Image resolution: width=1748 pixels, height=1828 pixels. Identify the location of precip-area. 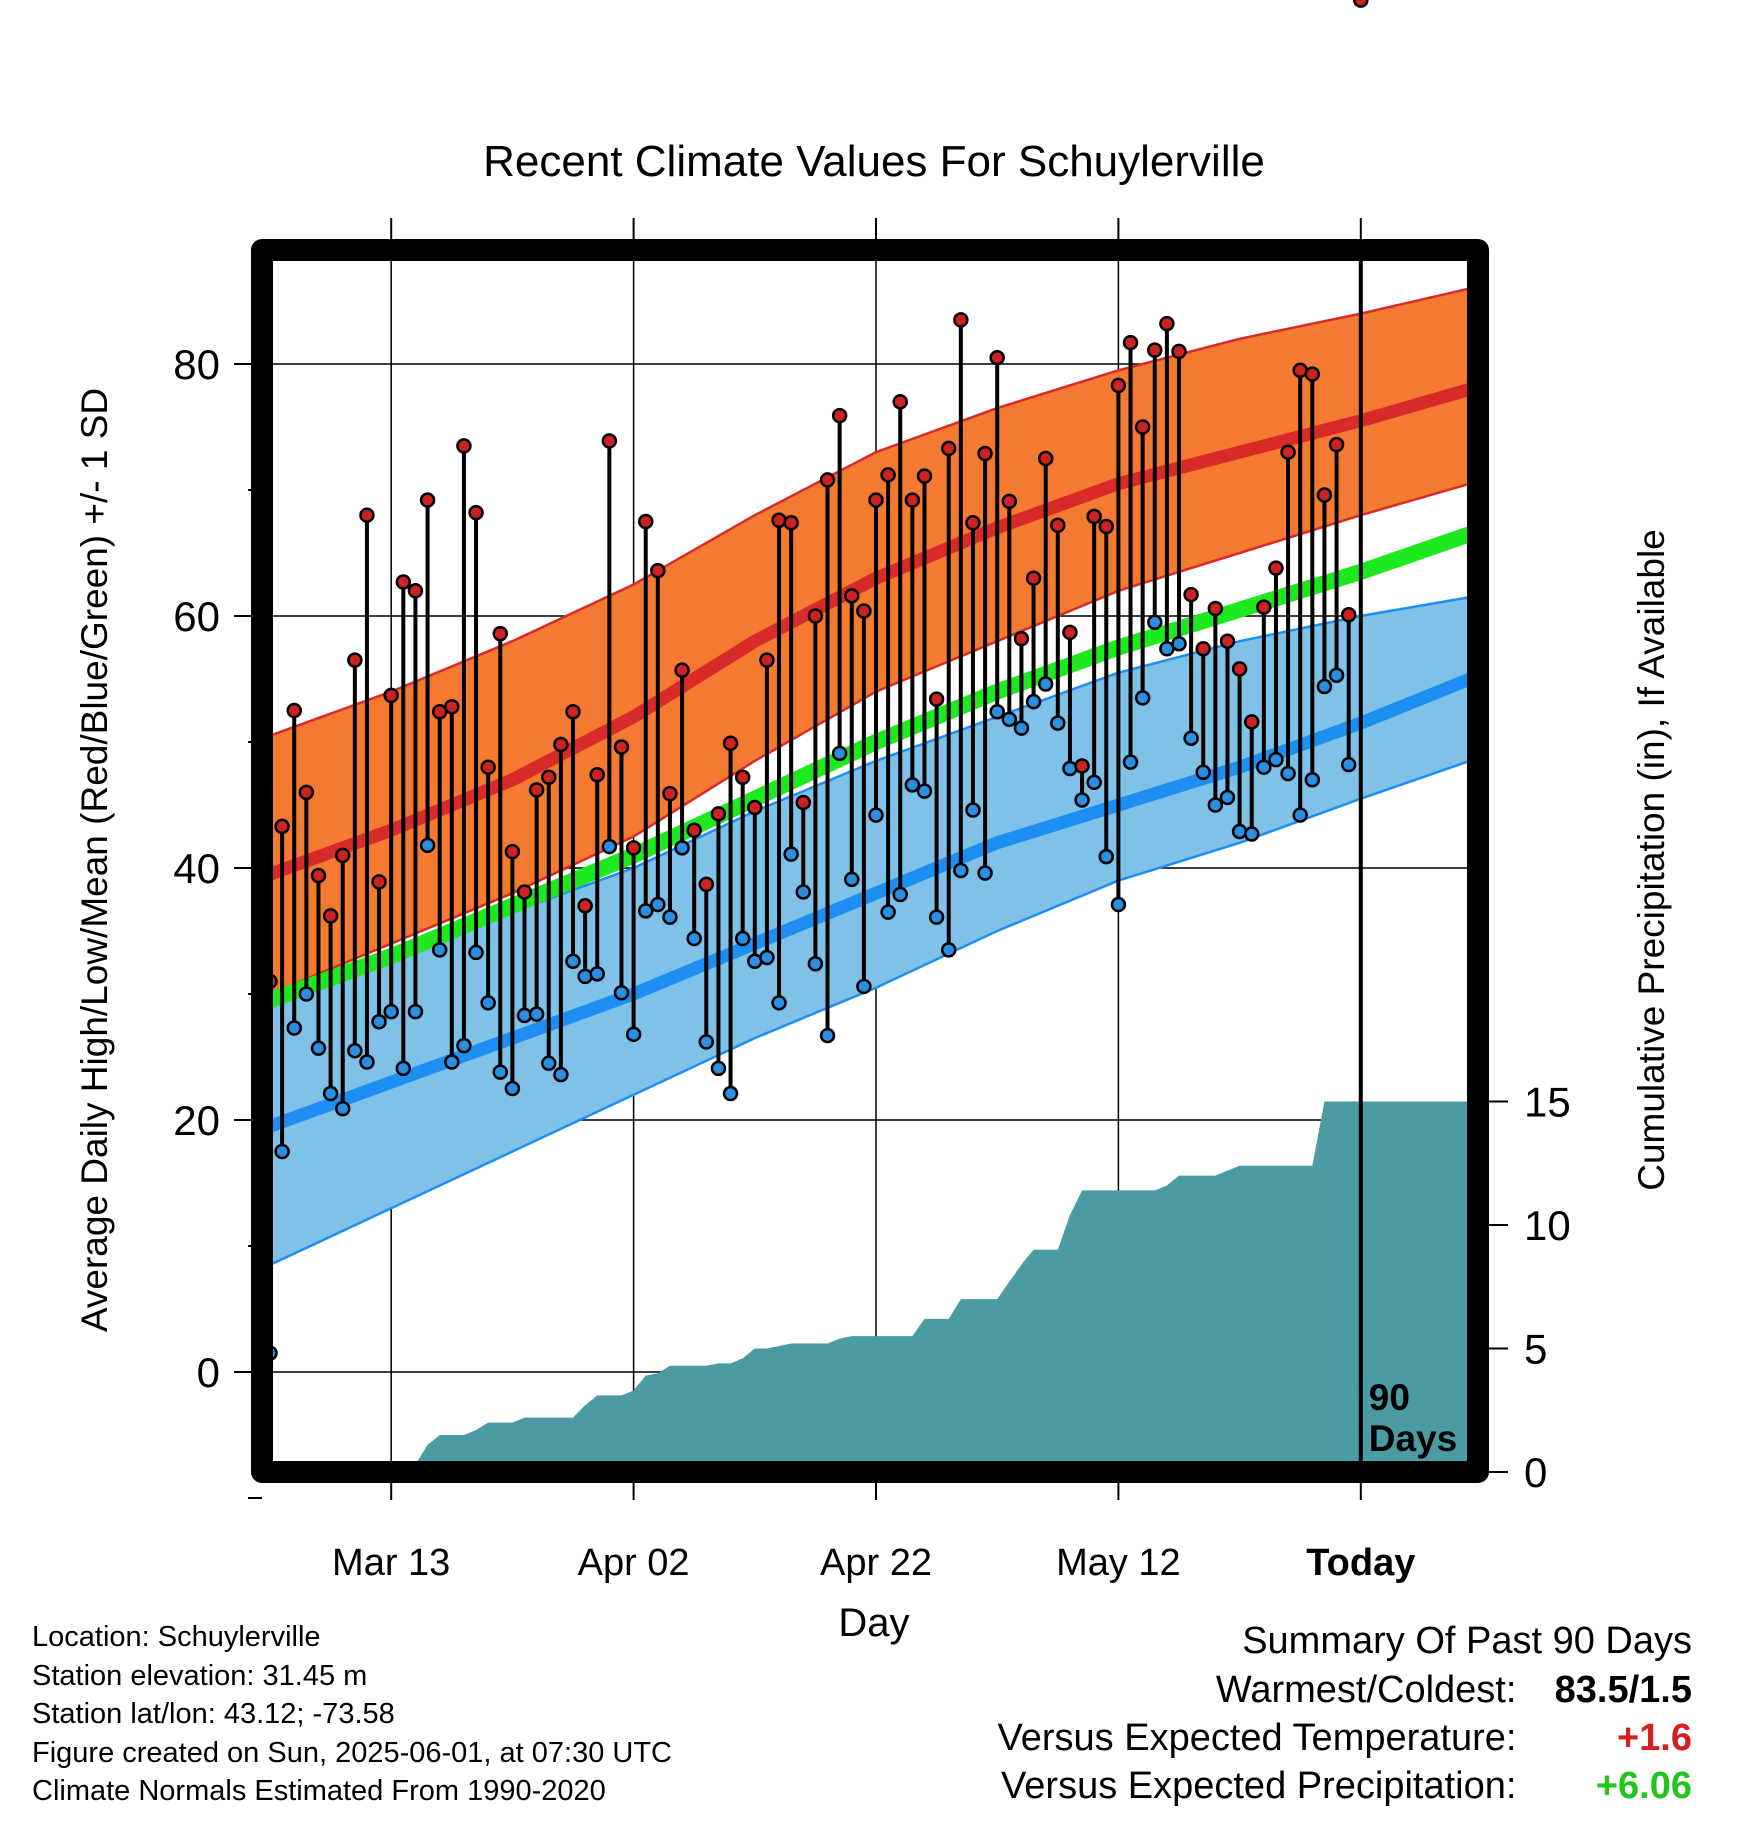
(870, 1286).